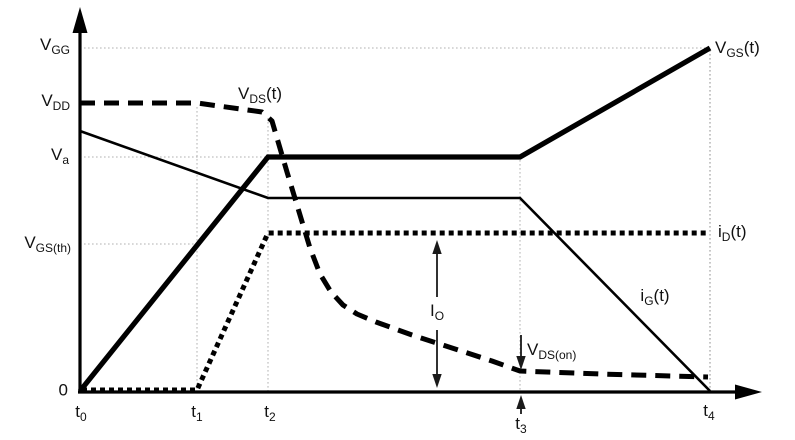  Describe the element at coordinates (432, 310) in the screenshot. I see `label-text: I` at that location.